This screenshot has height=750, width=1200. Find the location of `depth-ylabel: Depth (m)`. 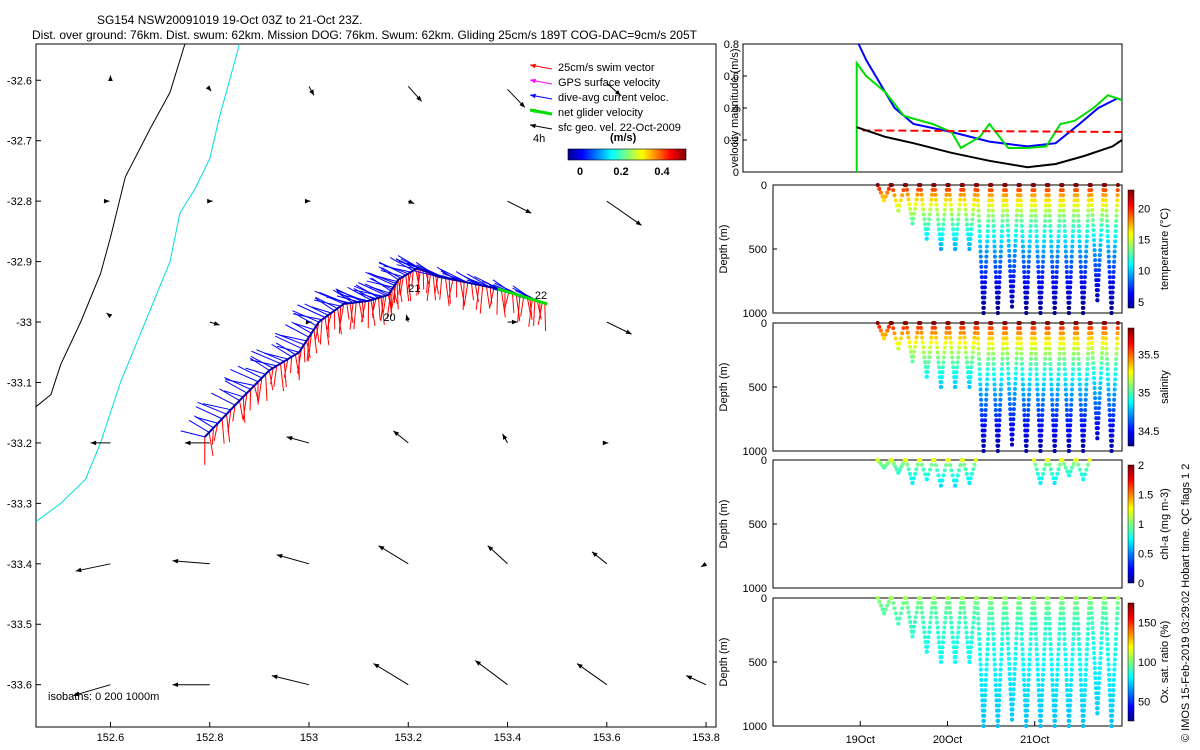

depth-ylabel: Depth (m) is located at coordinates (724, 662).